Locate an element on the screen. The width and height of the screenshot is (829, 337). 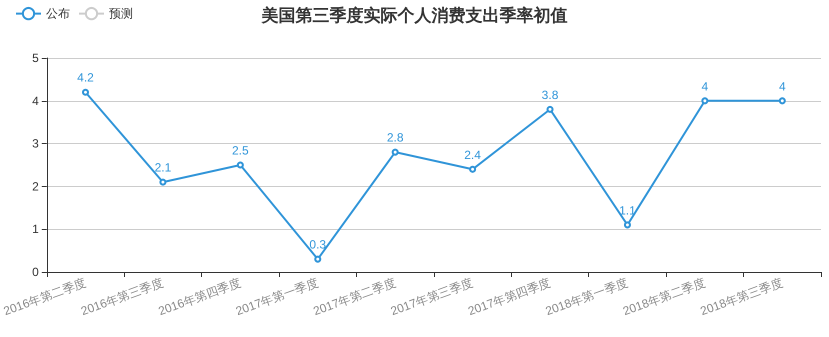
data-label: 4.2 is located at coordinates (85, 77).